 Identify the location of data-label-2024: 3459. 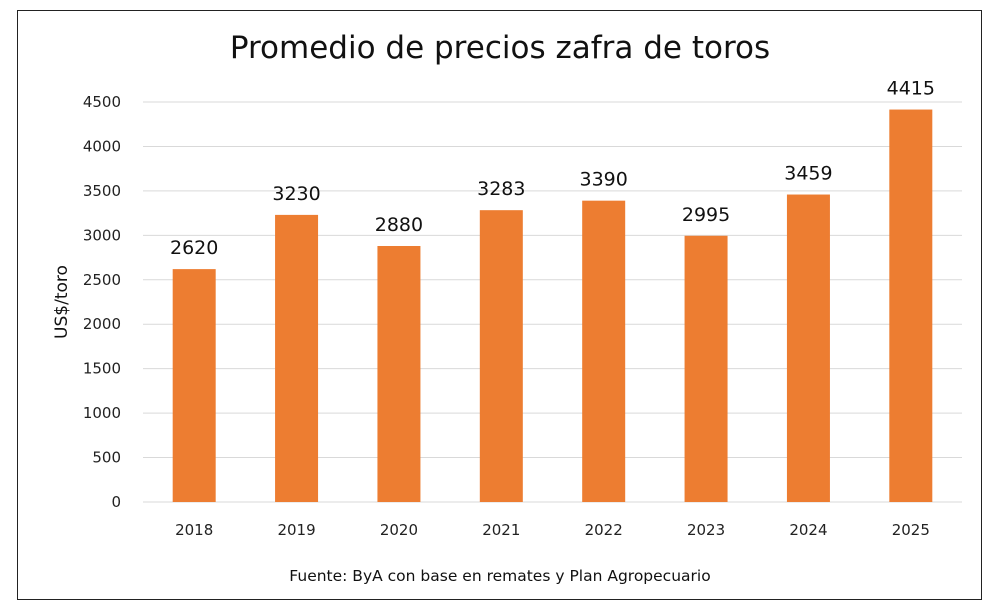
(808, 174).